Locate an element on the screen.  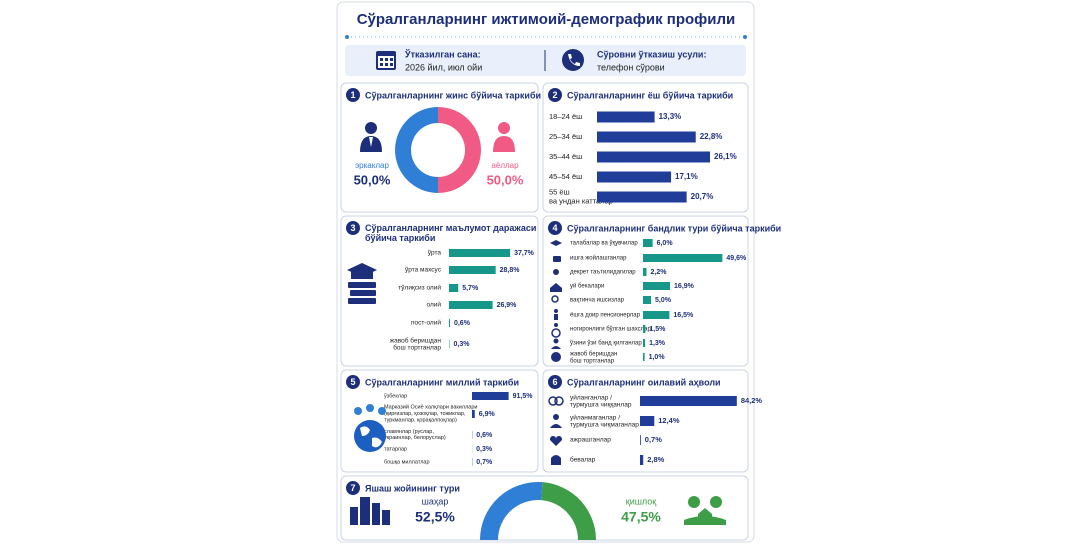
method-label: Сўровни ўтказиш усули: is located at coordinates (651, 54).